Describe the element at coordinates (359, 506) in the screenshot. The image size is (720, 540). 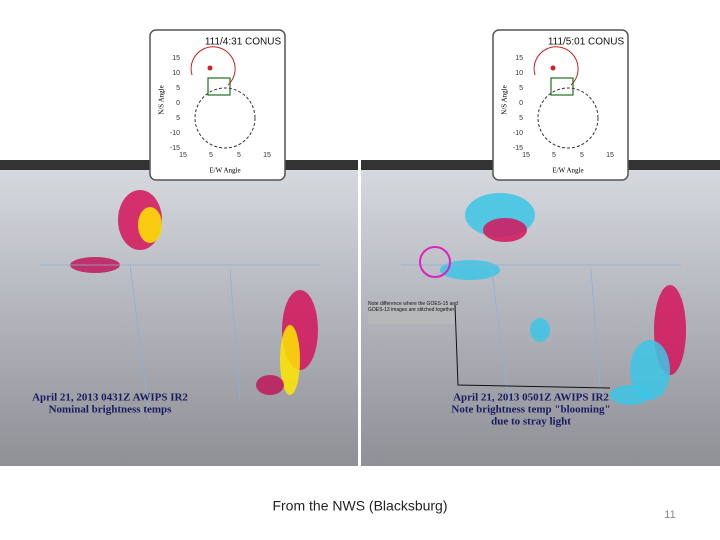
I see `slide-caption: From the NWS (Blacksburg)` at that location.